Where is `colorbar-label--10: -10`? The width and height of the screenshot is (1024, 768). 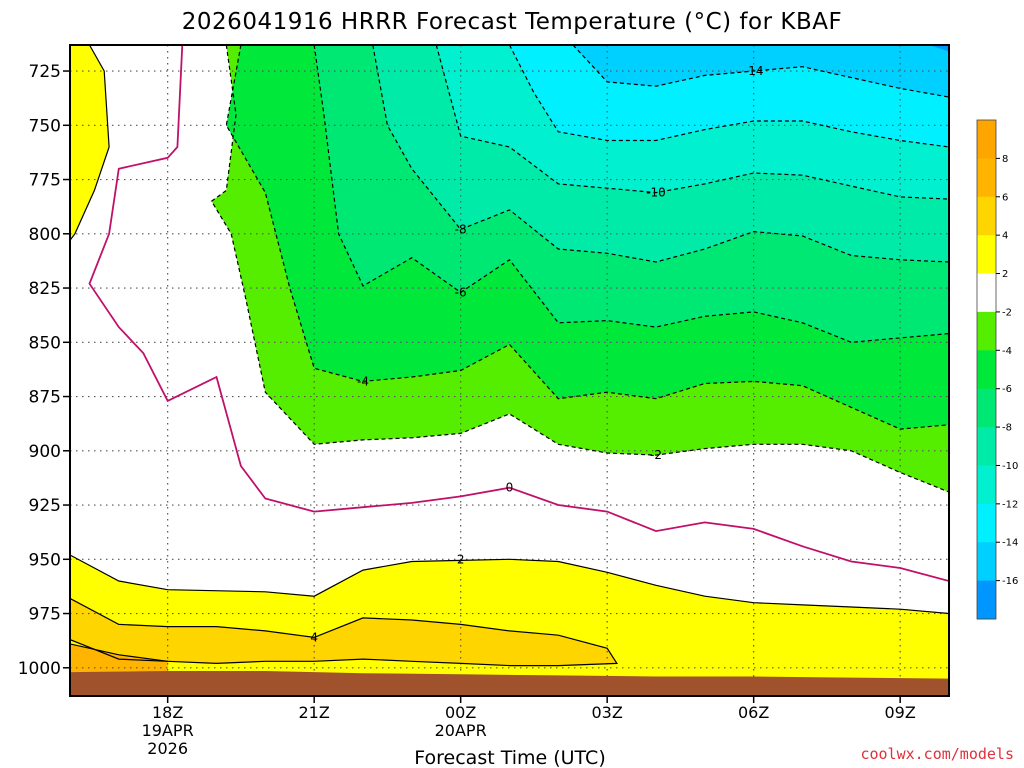
colorbar-label--10: -10 is located at coordinates (1010, 466).